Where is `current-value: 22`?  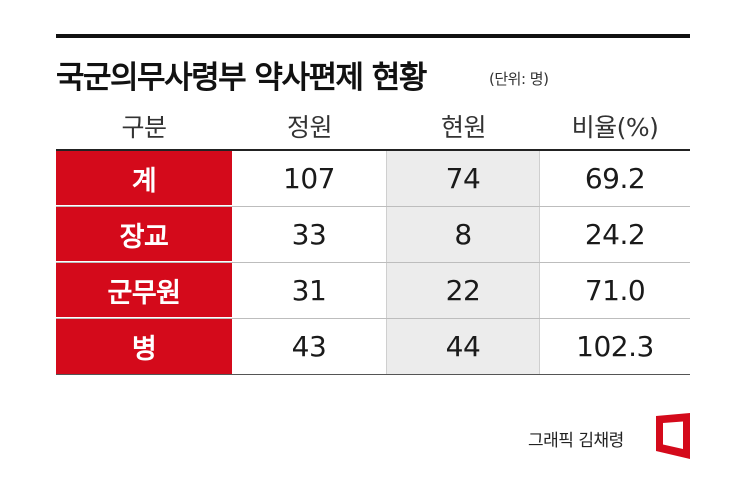 current-value: 22 is located at coordinates (463, 290).